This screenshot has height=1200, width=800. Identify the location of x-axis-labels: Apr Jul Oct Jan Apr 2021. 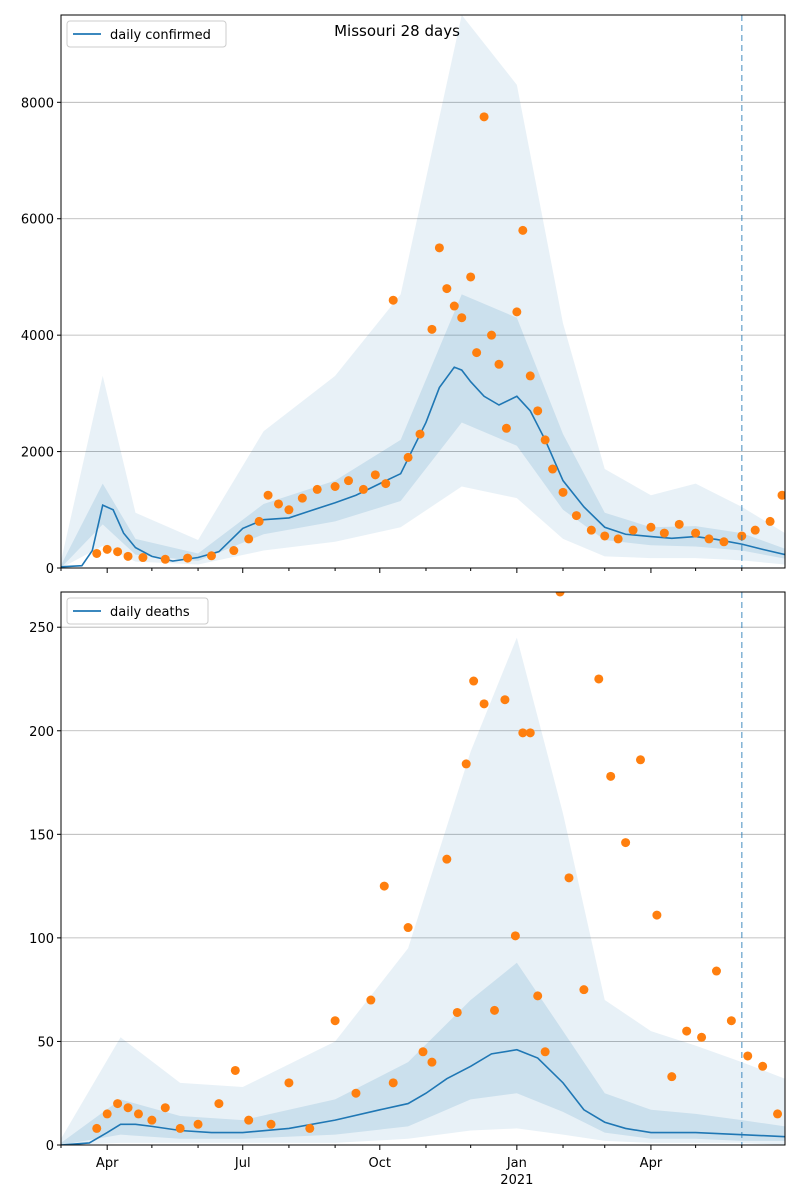
(379, 1172).